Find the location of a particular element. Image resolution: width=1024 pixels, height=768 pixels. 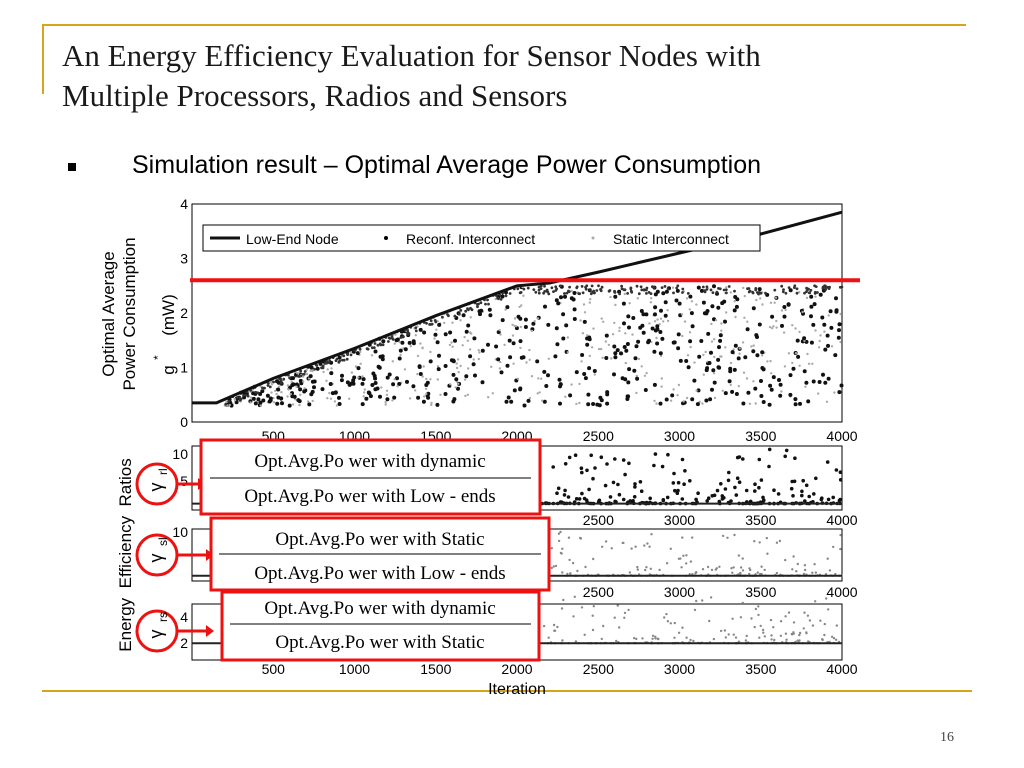

gamma-rs-sub: rs is located at coordinates (163, 617).